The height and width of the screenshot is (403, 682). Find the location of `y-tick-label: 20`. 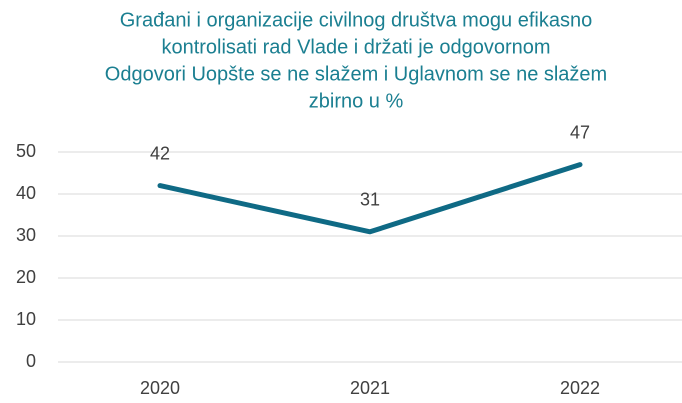

y-tick-label: 20 is located at coordinates (26, 277).